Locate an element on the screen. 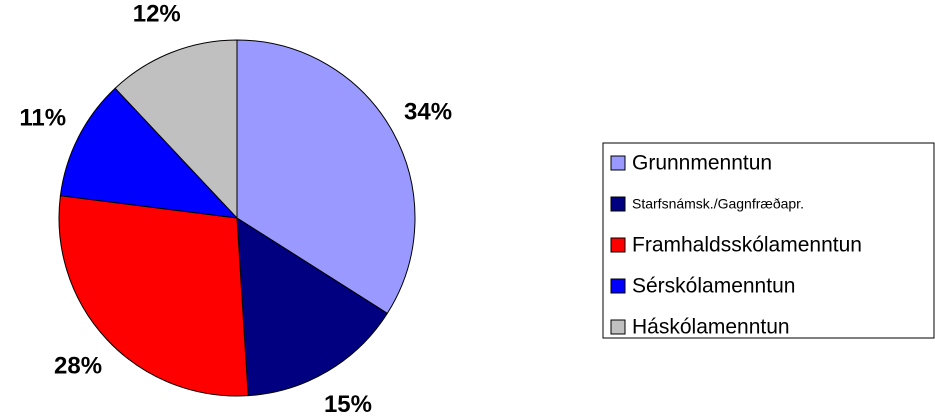 The height and width of the screenshot is (416, 935). legend-label: Sérskólamenntun is located at coordinates (713, 286).